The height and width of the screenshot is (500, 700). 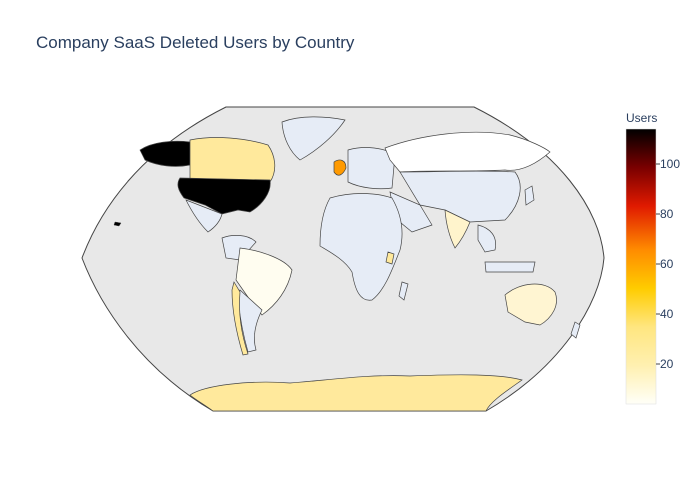 What do you see at coordinates (232, 160) in the screenshot?
I see `country-canada` at bounding box center [232, 160].